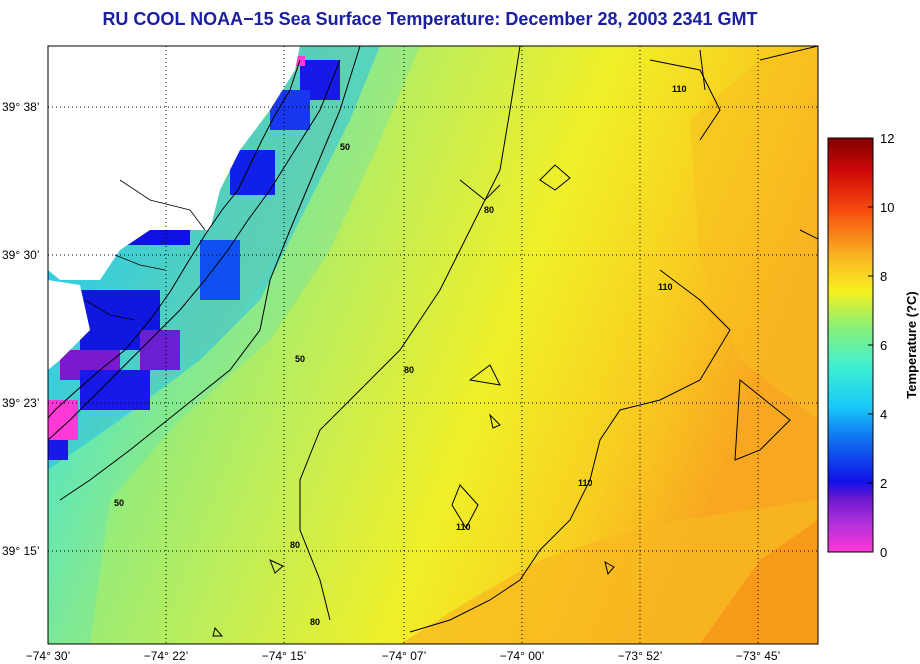  Describe the element at coordinates (609, 572) in the screenshot. I see `warm-water-area` at that location.